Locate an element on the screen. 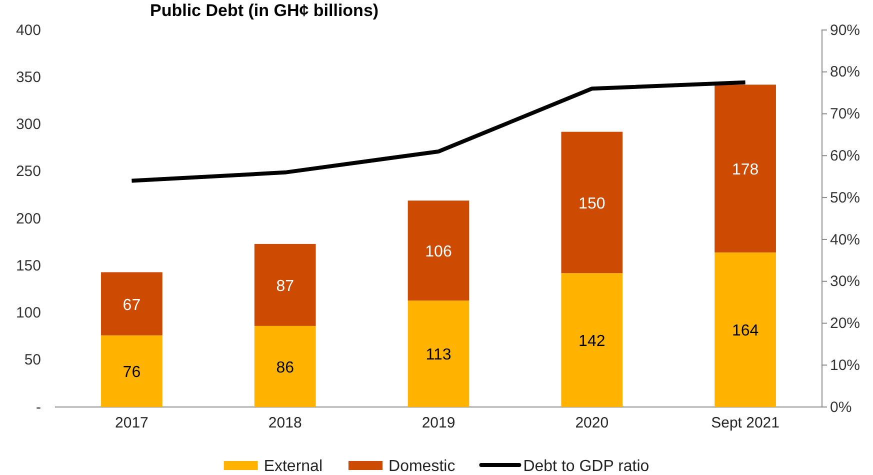 Image resolution: width=873 pixels, height=475 pixels. data-label: 106 is located at coordinates (438, 252).